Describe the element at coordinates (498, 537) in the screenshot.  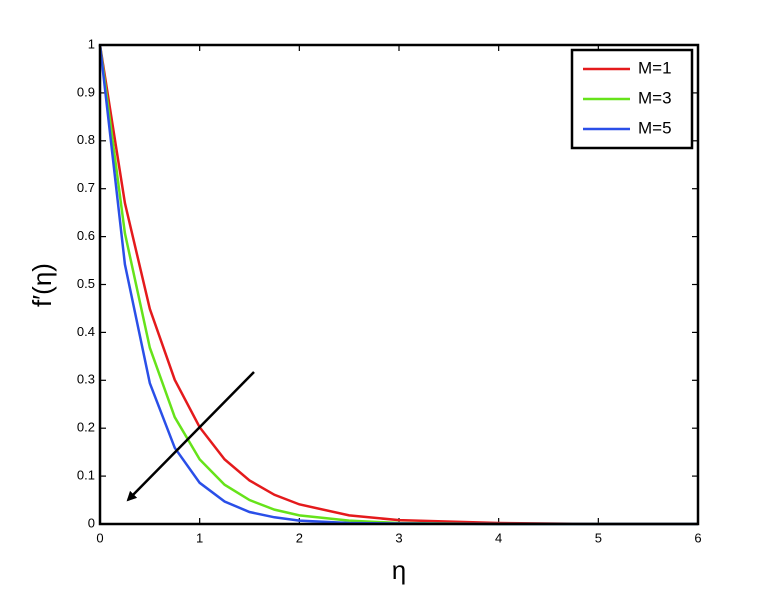
I see `x-tick-label: 4` at that location.